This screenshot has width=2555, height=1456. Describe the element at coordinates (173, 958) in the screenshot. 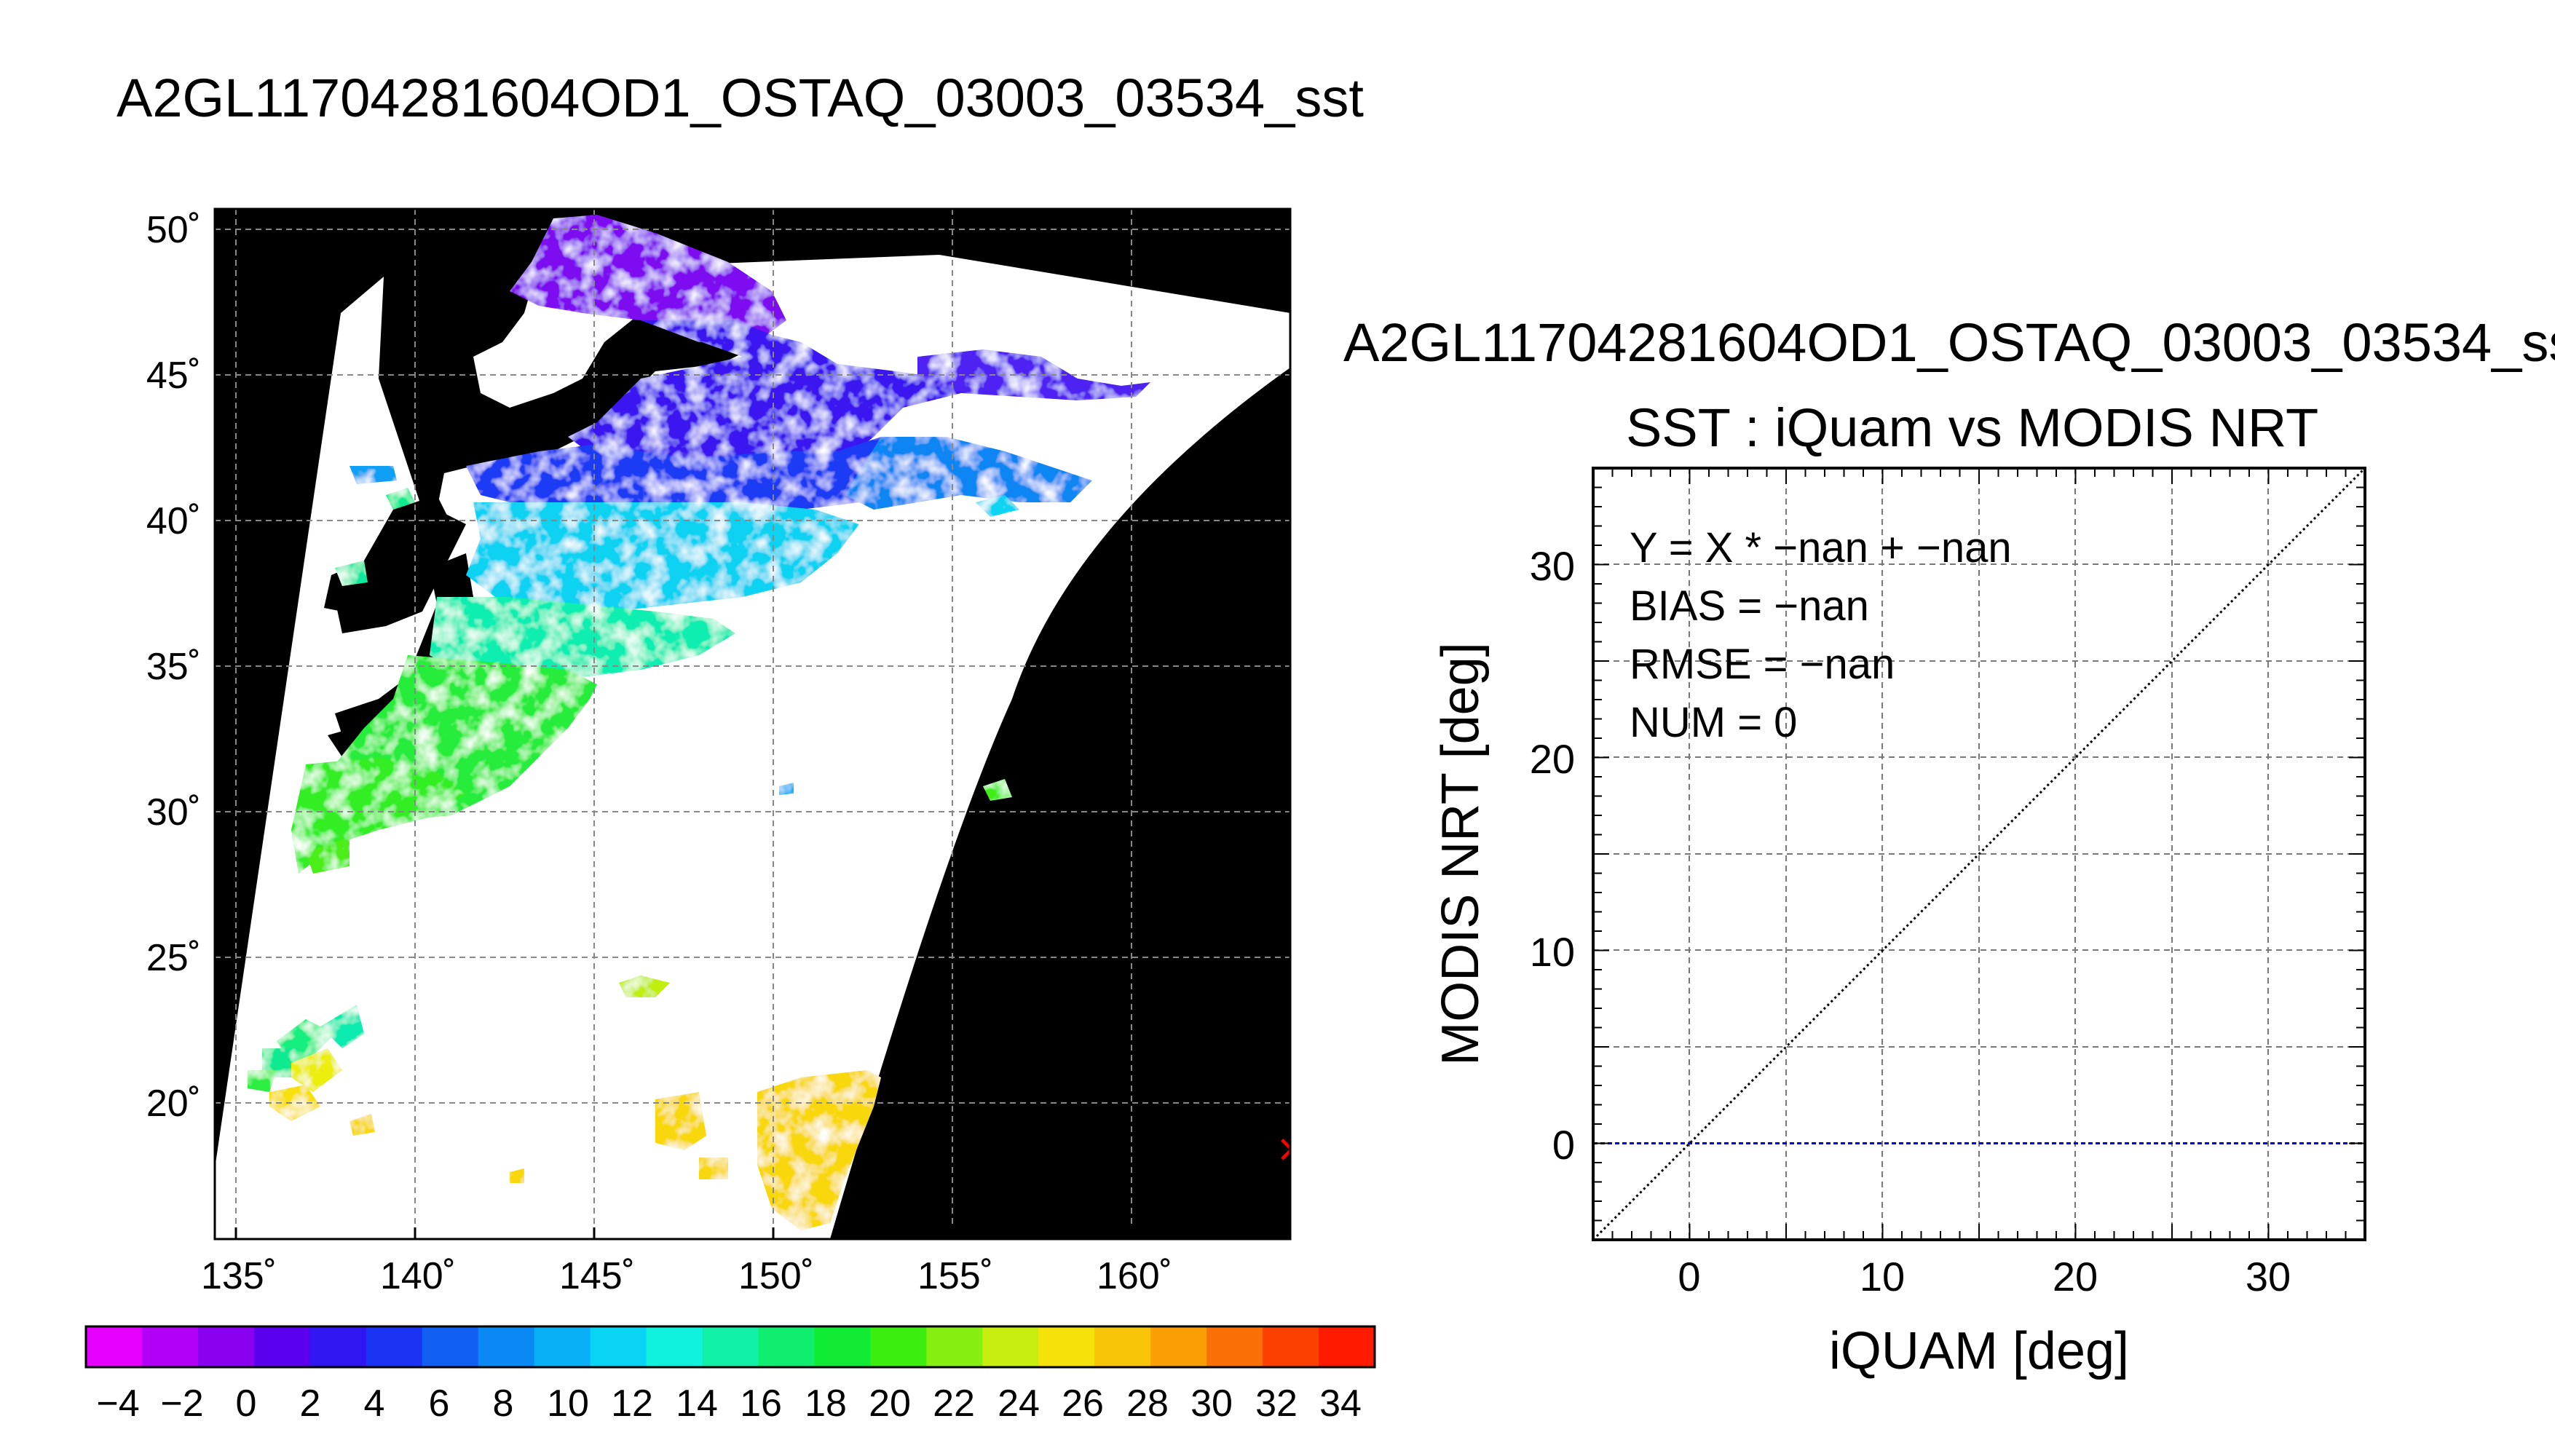

I see `map-y-tick: 25˚` at that location.